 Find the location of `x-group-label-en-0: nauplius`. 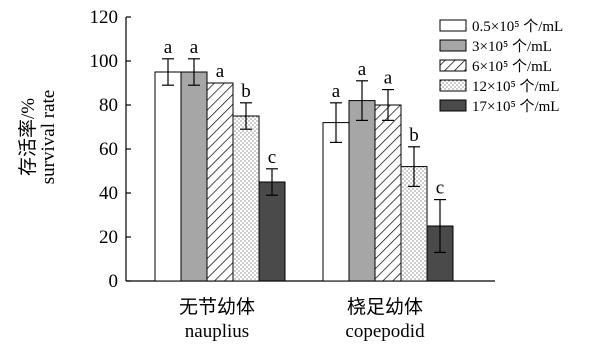

x-group-label-en-0: nauplius is located at coordinates (217, 331).